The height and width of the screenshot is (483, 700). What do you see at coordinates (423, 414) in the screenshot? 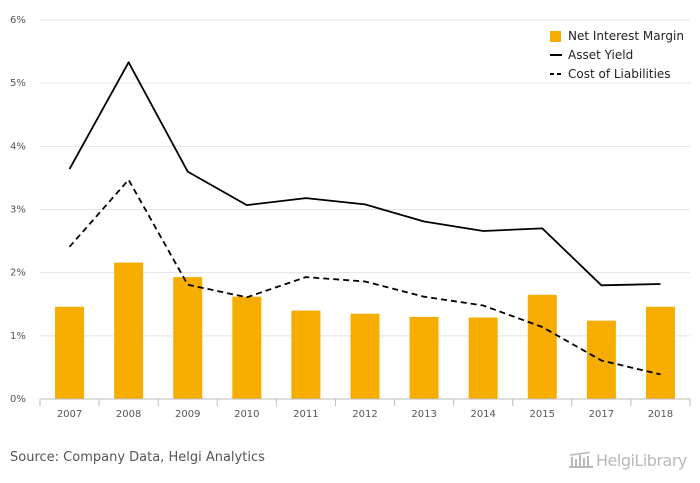
I see `x-tick-label: 2013` at bounding box center [423, 414].